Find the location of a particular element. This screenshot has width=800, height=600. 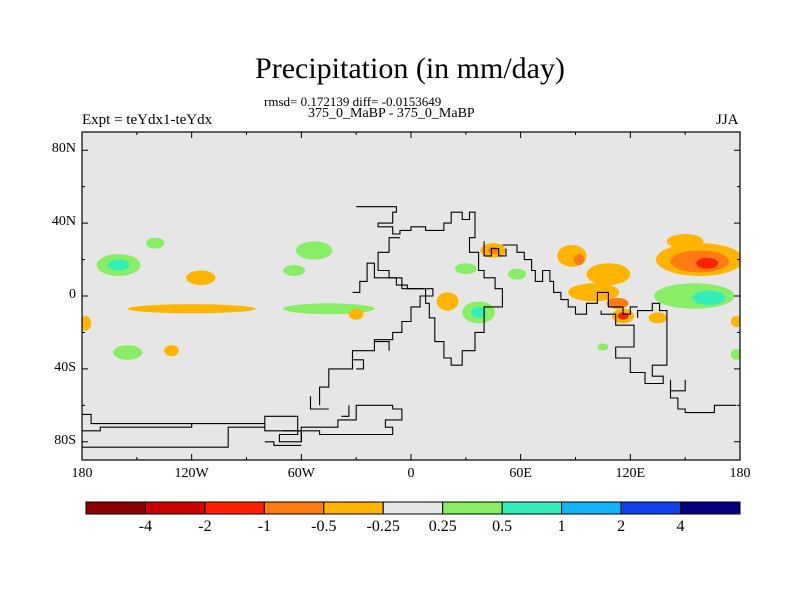

x-tick-label: 120W is located at coordinates (191, 473).